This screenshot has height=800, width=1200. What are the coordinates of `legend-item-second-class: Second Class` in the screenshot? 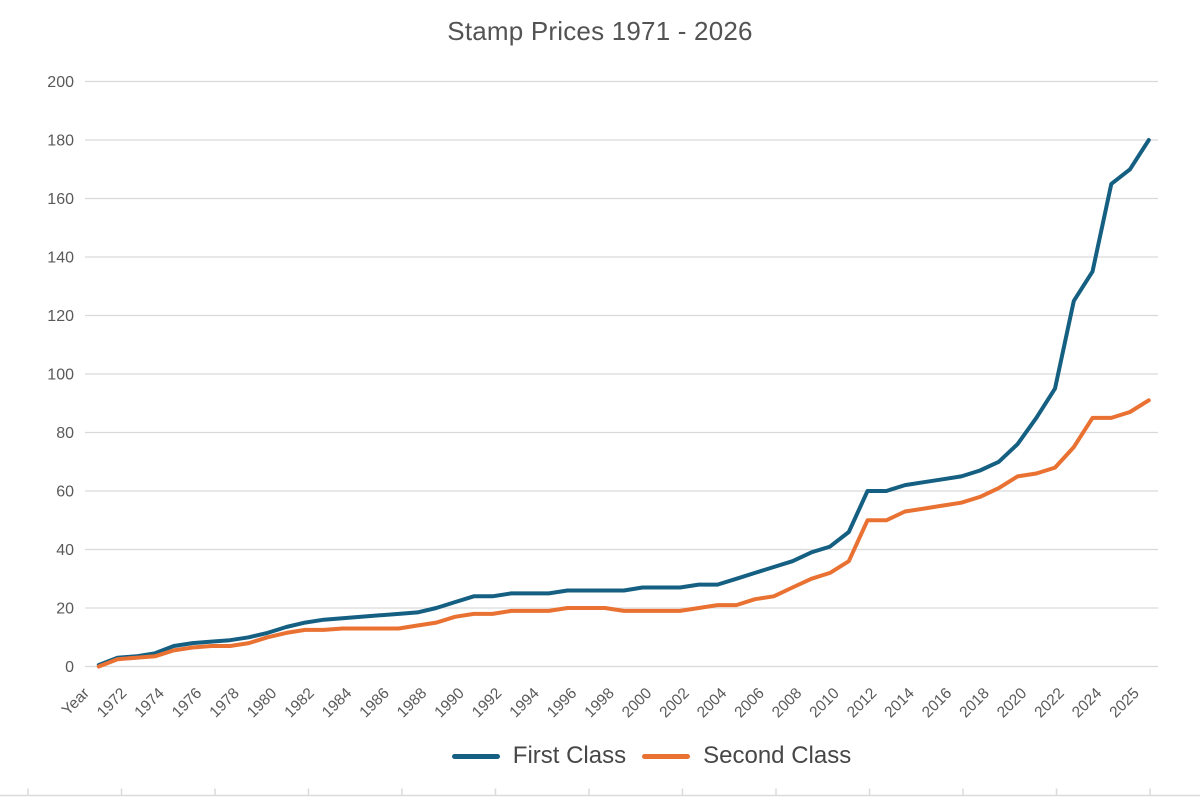 It's located at (746, 756).